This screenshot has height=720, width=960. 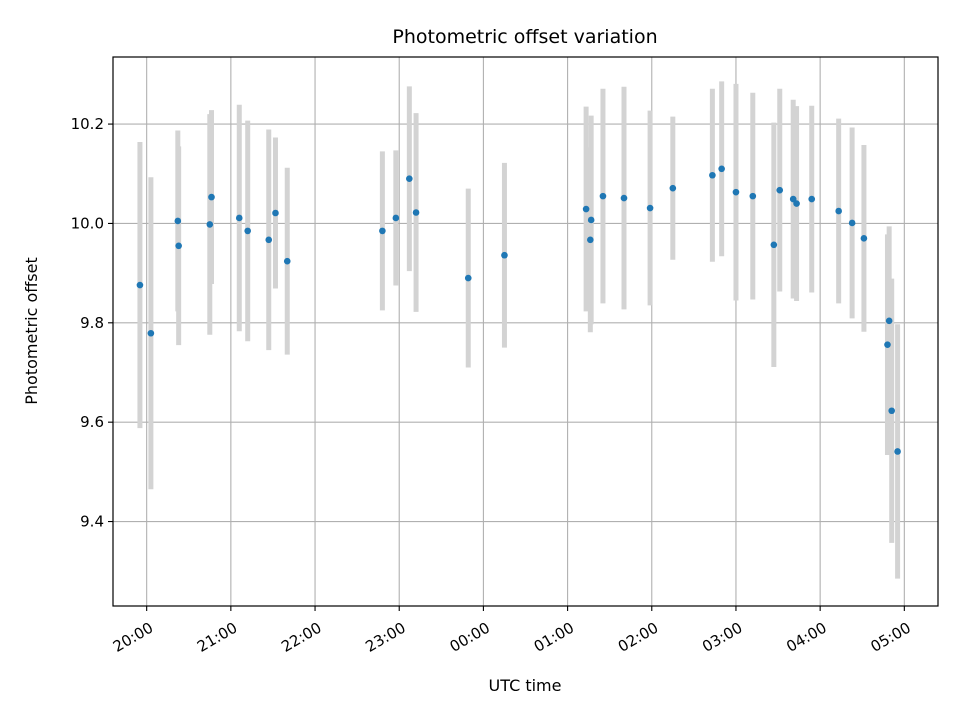 What do you see at coordinates (87, 124) in the screenshot?
I see `y-tick-label: 10.2` at bounding box center [87, 124].